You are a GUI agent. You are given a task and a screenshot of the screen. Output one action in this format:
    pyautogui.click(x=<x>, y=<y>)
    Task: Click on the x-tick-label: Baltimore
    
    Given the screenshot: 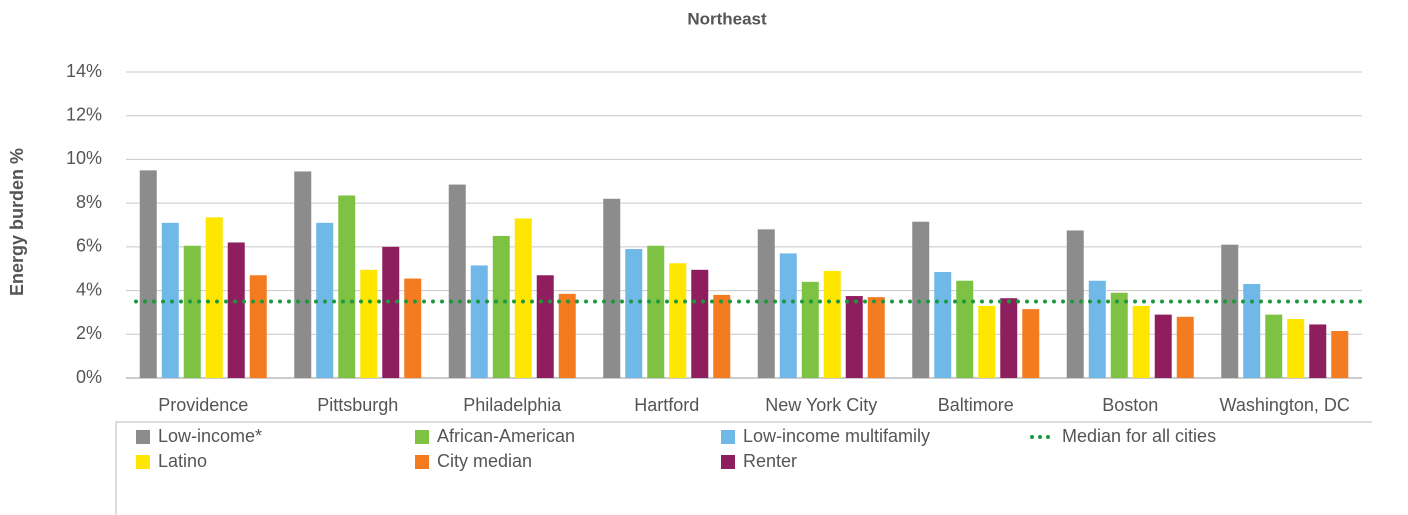 What is the action you would take?
    pyautogui.click(x=976, y=405)
    